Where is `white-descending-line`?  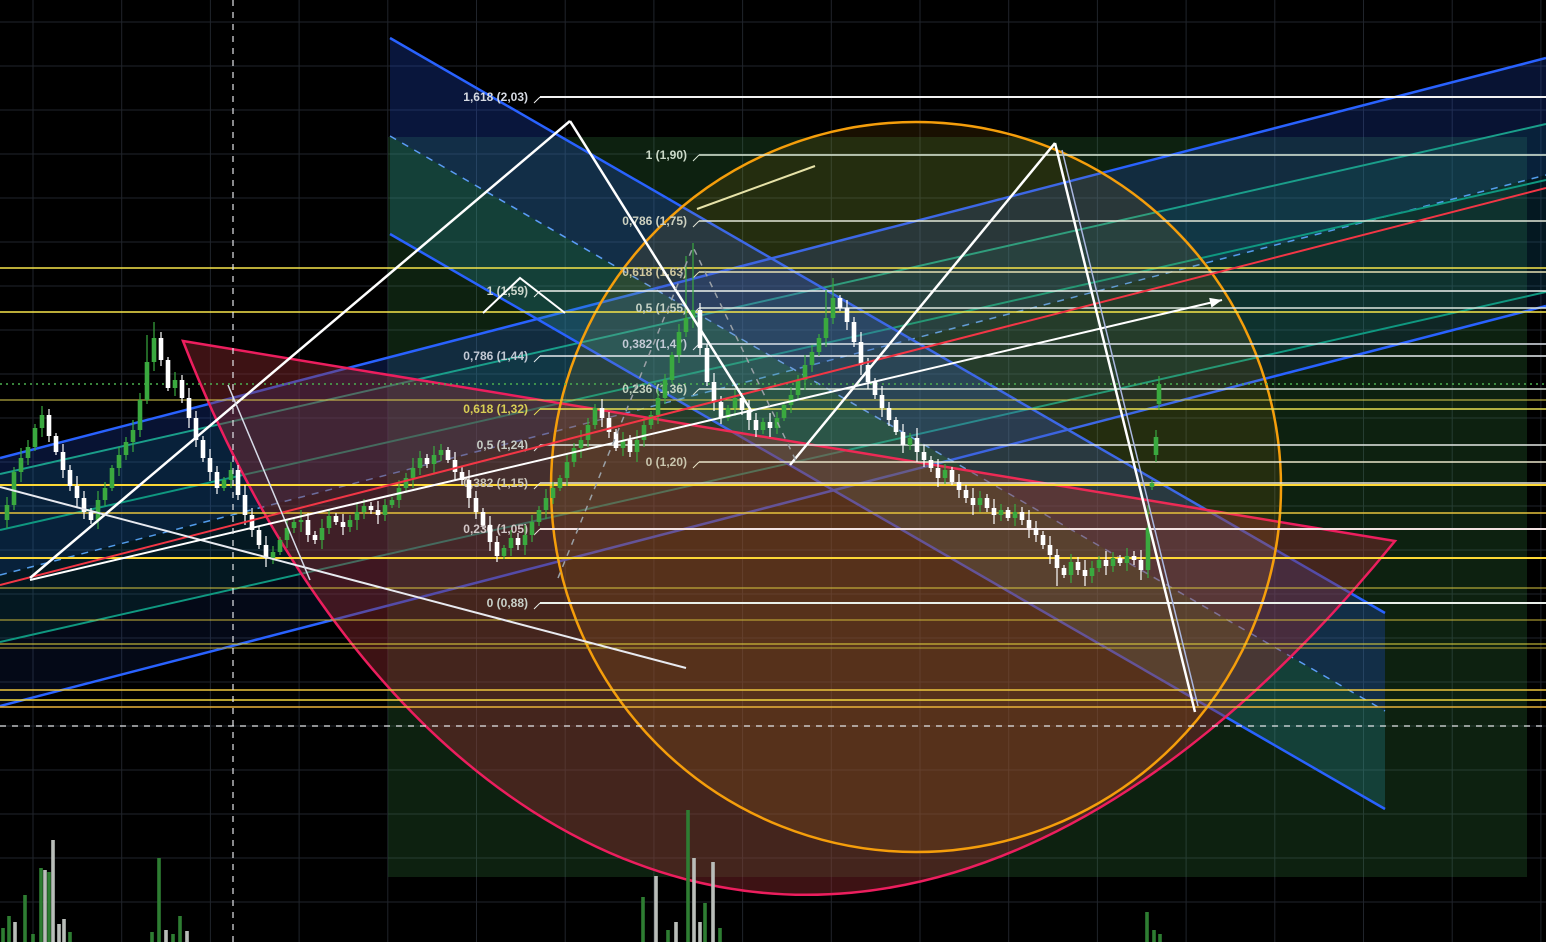 white-descending-line is located at coordinates (343, 577).